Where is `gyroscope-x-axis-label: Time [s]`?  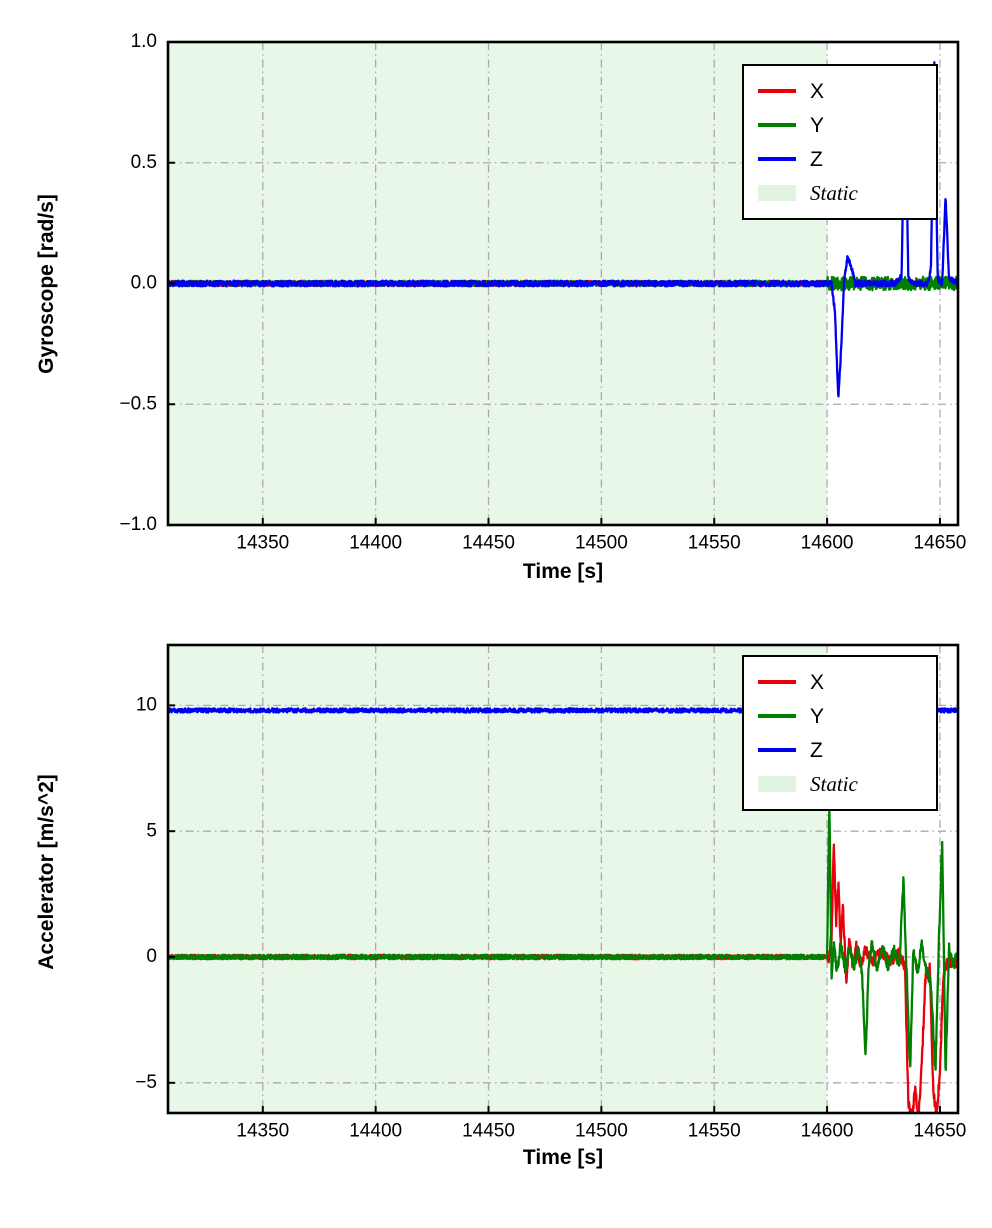
gyroscope-x-axis-label: Time [s] is located at coordinates (563, 571).